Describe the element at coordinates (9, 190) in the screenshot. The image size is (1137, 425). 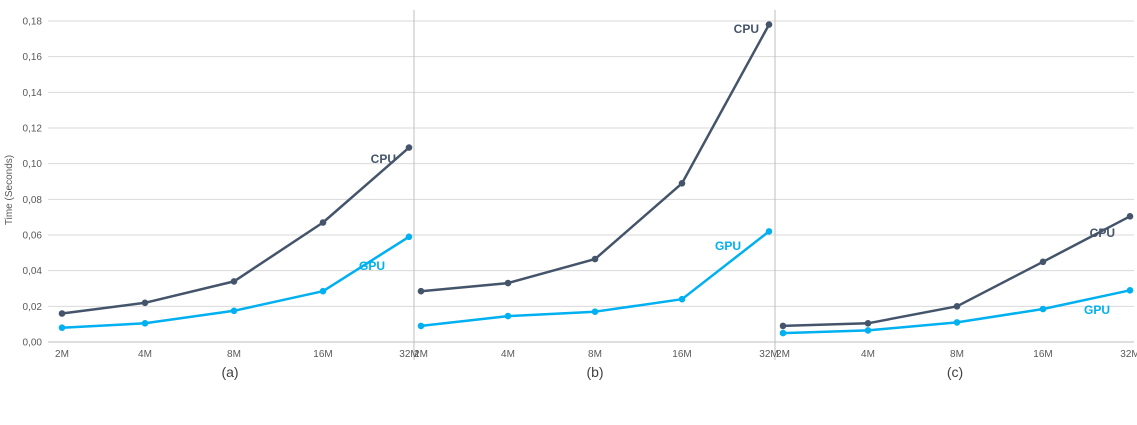
I see `y-axis-title: Time (Seconds)` at that location.